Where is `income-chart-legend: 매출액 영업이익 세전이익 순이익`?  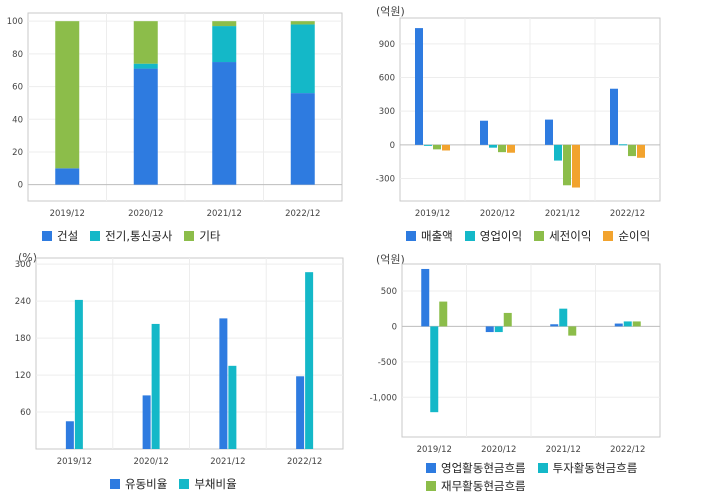 income-chart-legend: 매출액 영업이익 세전이익 순이익 is located at coordinates (561, 236).